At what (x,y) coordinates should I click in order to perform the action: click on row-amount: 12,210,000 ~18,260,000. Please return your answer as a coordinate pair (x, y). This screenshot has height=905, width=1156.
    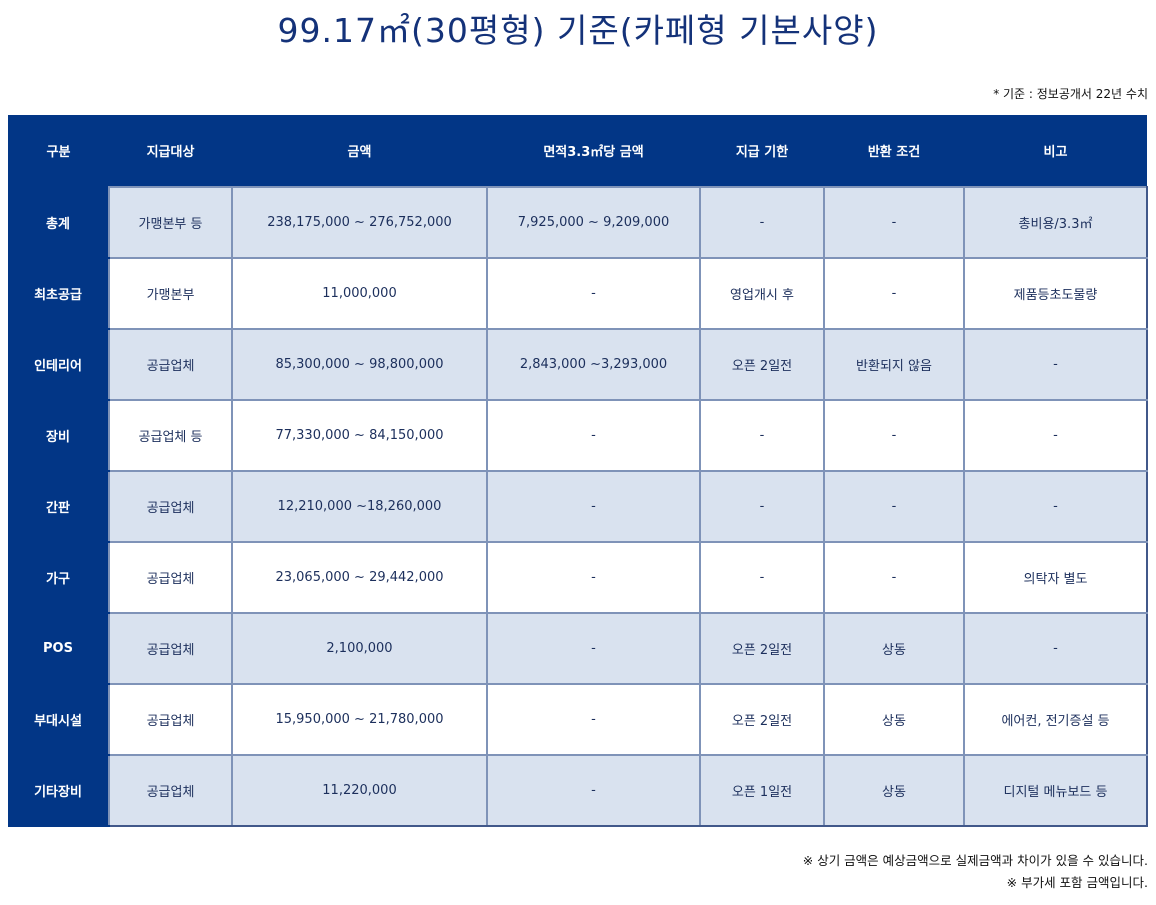
    Looking at the image, I should click on (359, 506).